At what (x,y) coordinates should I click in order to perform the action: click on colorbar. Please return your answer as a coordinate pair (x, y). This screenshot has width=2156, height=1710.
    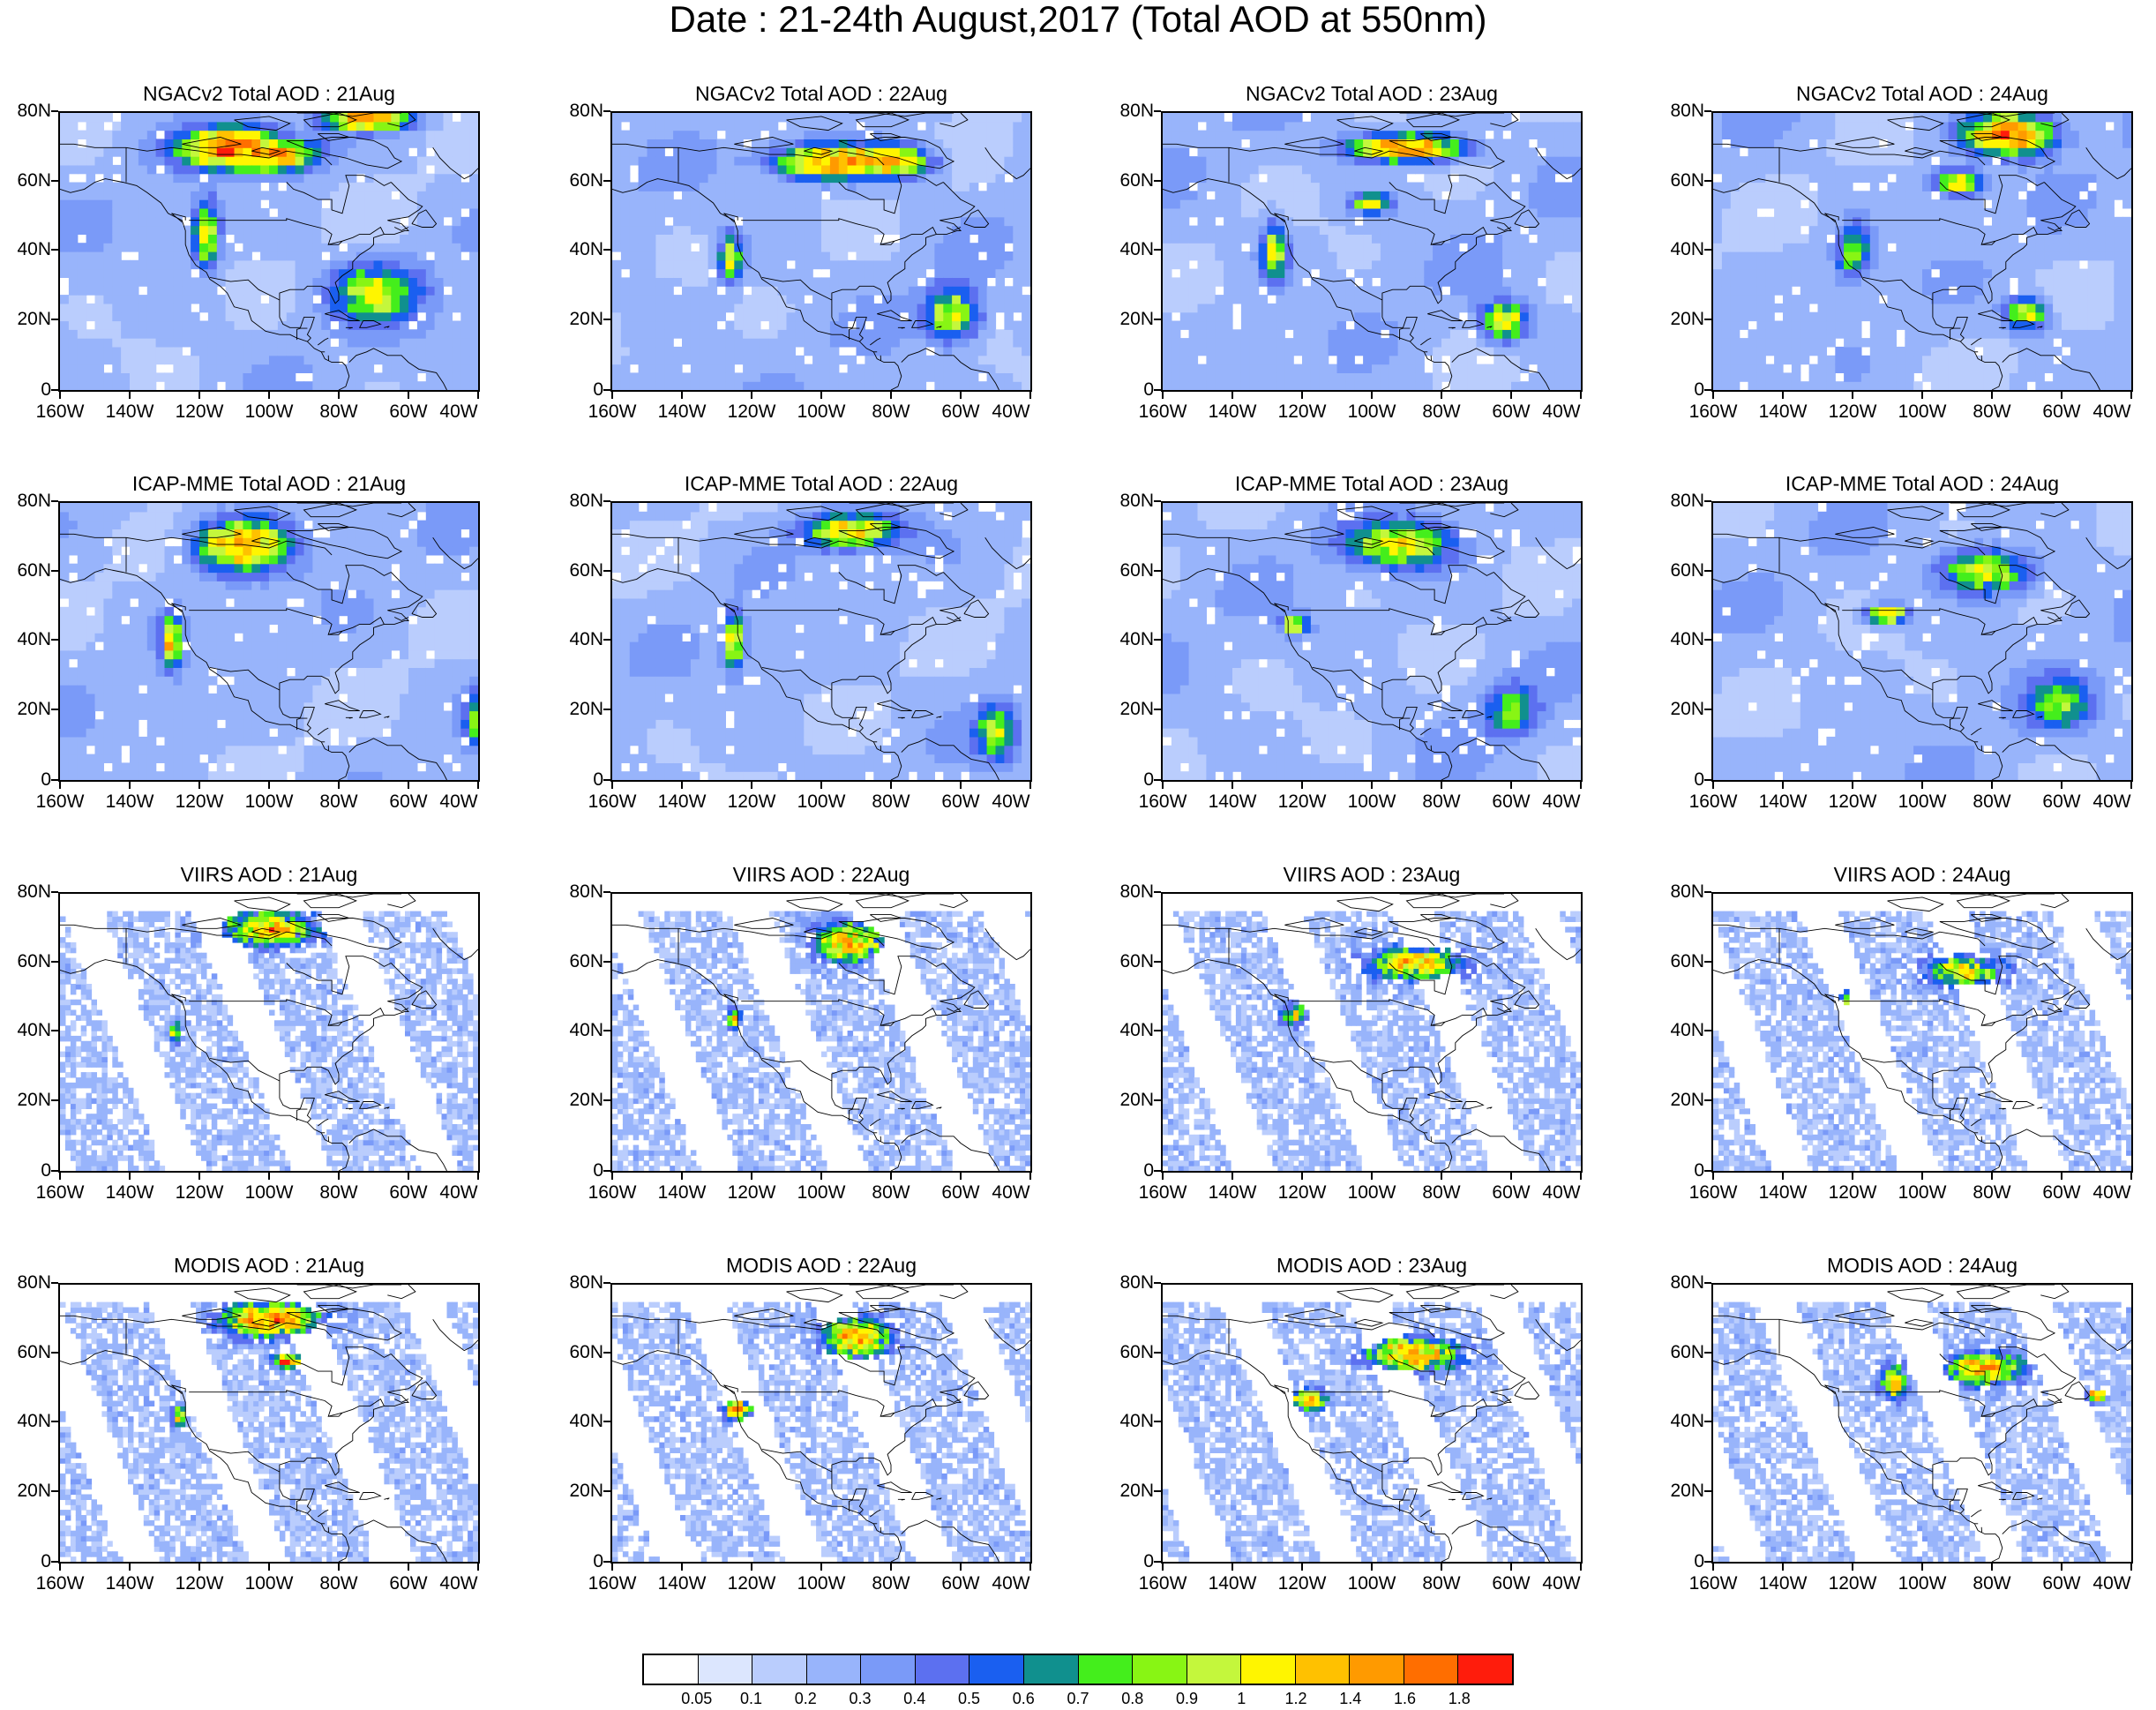
    Looking at the image, I should click on (1078, 1669).